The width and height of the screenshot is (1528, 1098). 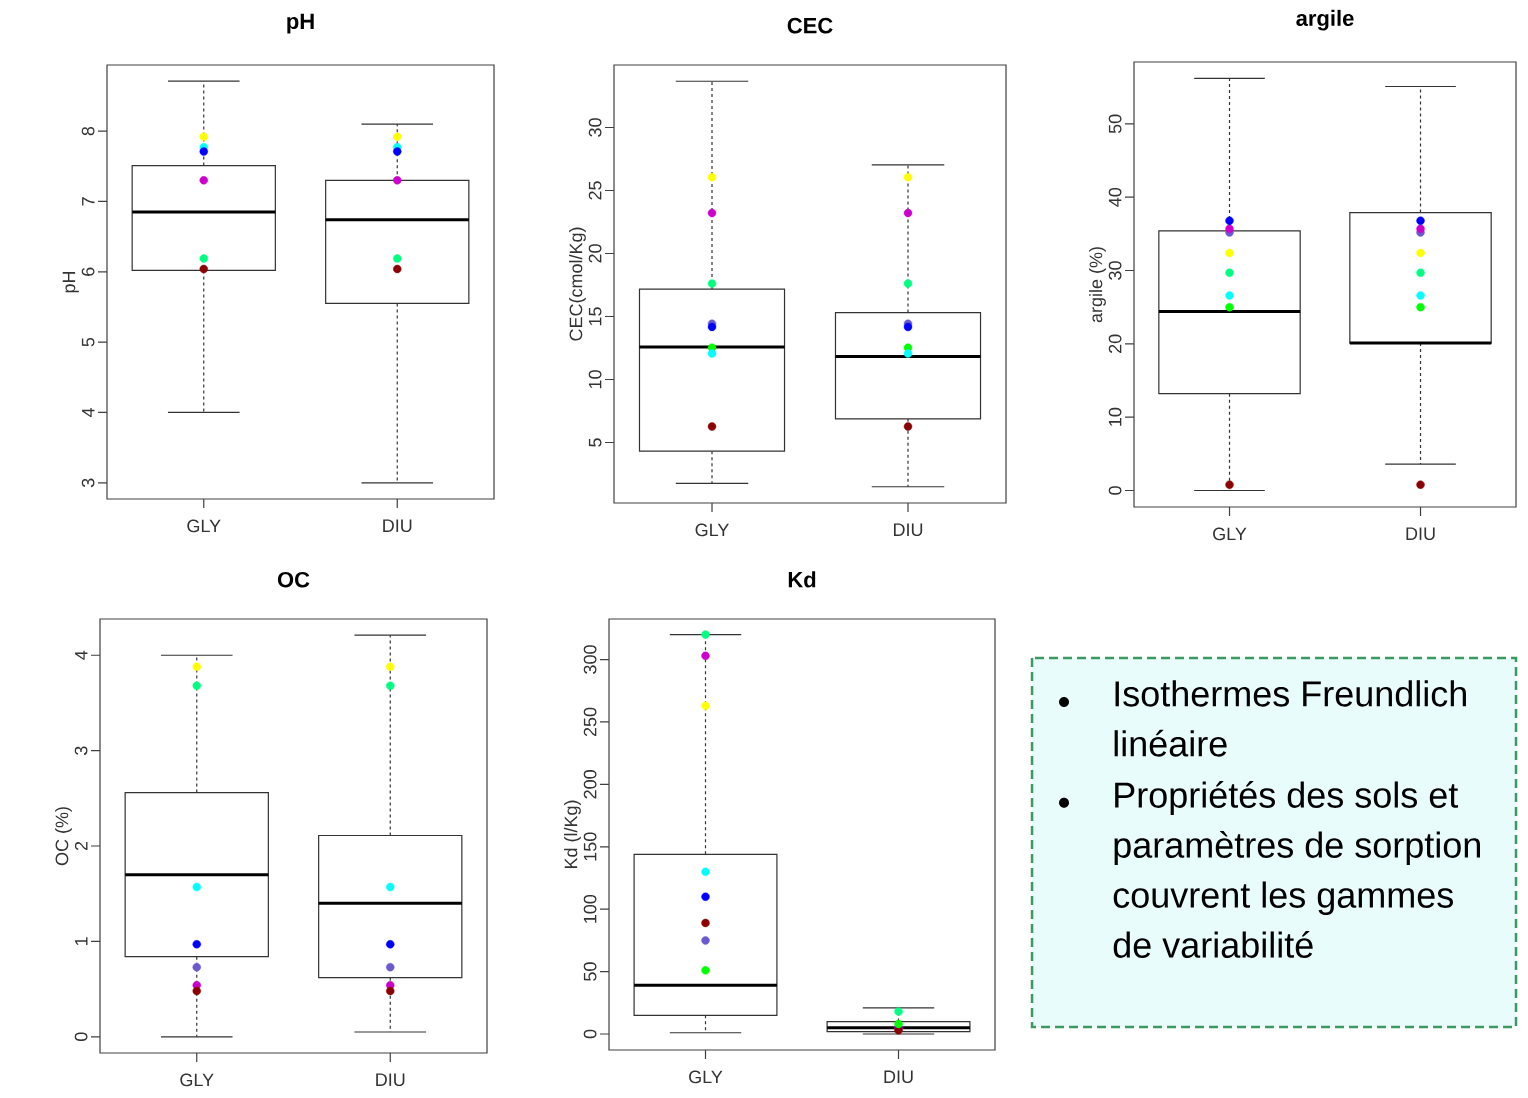 I want to click on y-tick-label: 150, so click(x=590, y=846).